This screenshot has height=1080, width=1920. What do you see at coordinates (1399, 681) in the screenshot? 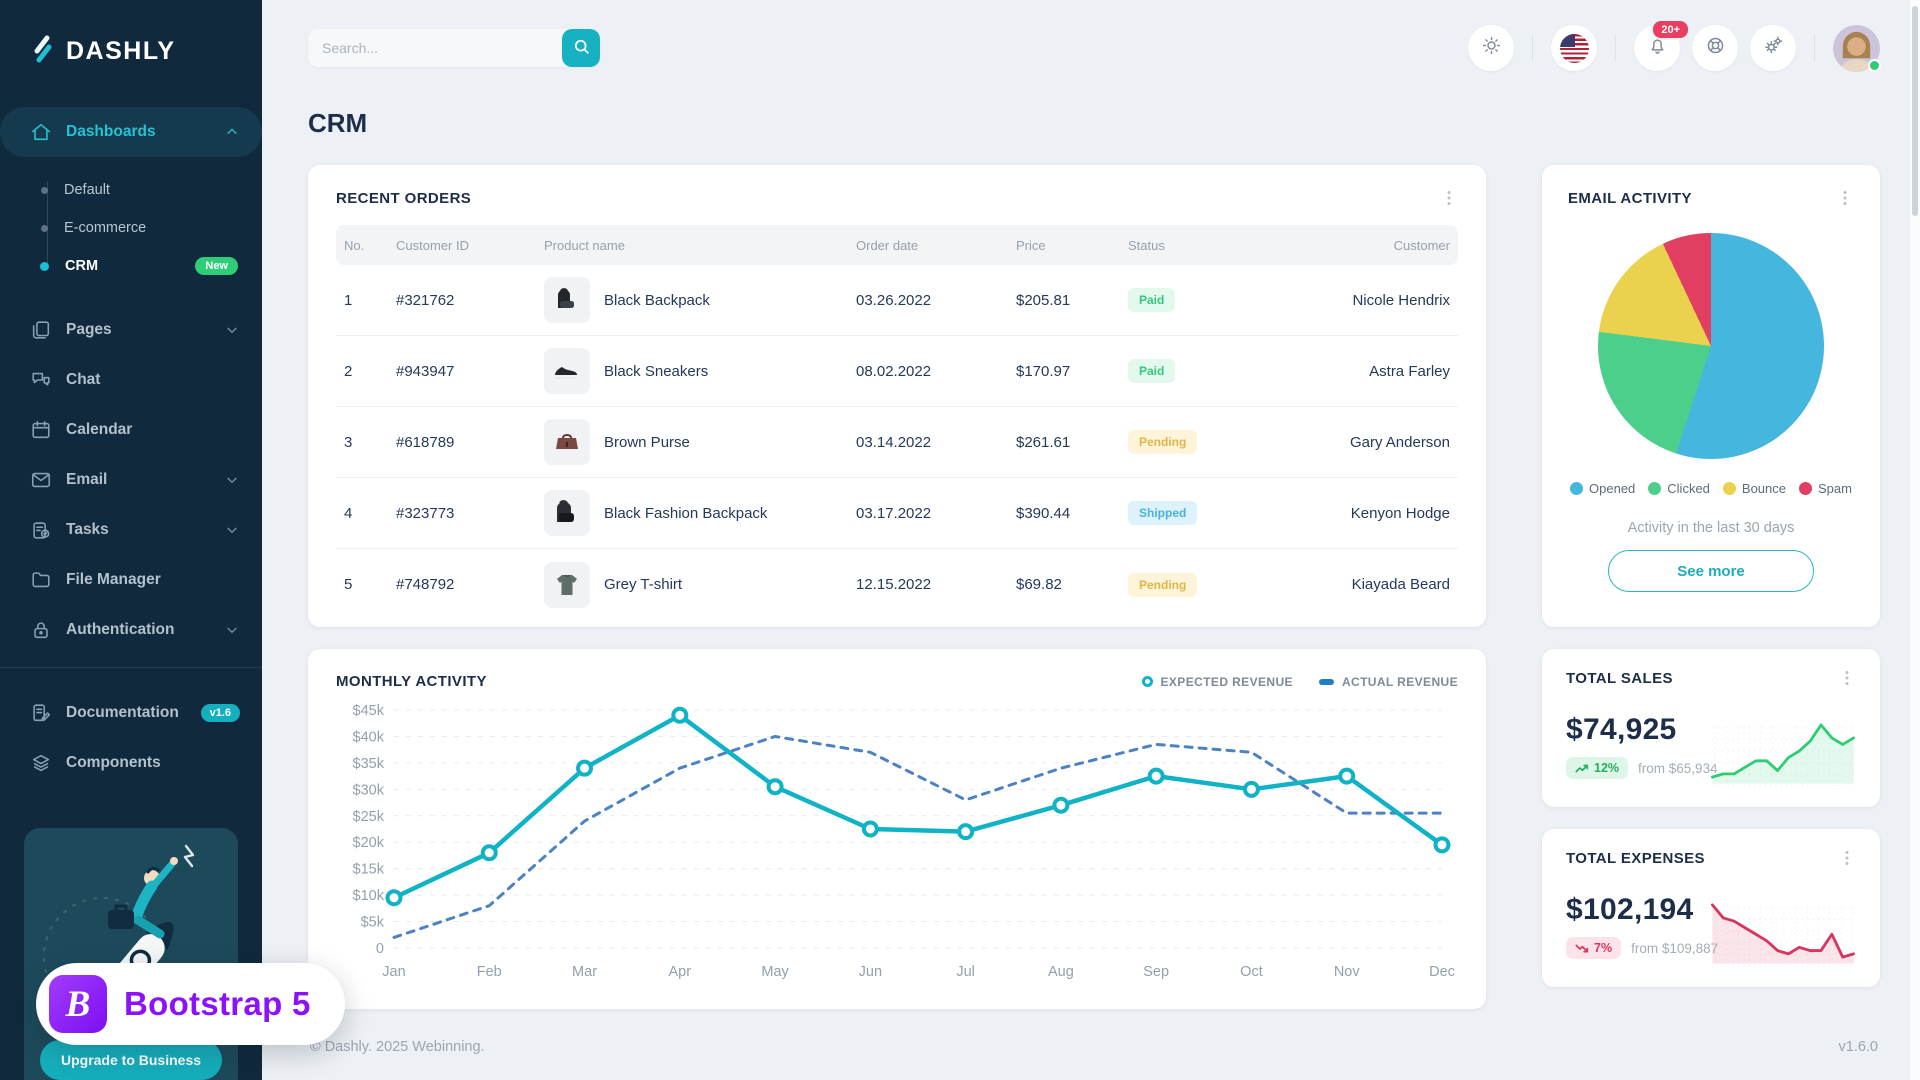
I see `legend-label: ACTUAL REVENUE` at bounding box center [1399, 681].